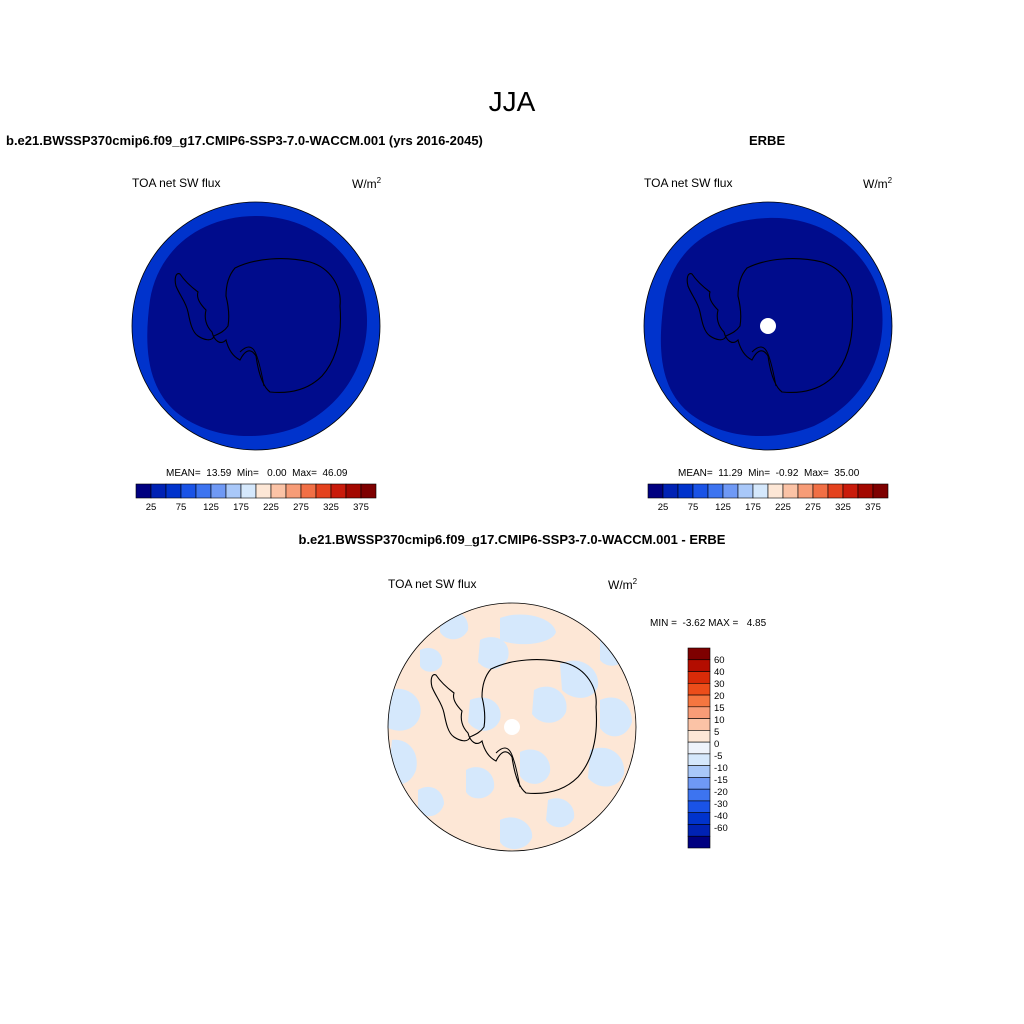  Describe the element at coordinates (688, 183) in the screenshot. I see `obs-variable-label: TOA net SW flux` at that location.